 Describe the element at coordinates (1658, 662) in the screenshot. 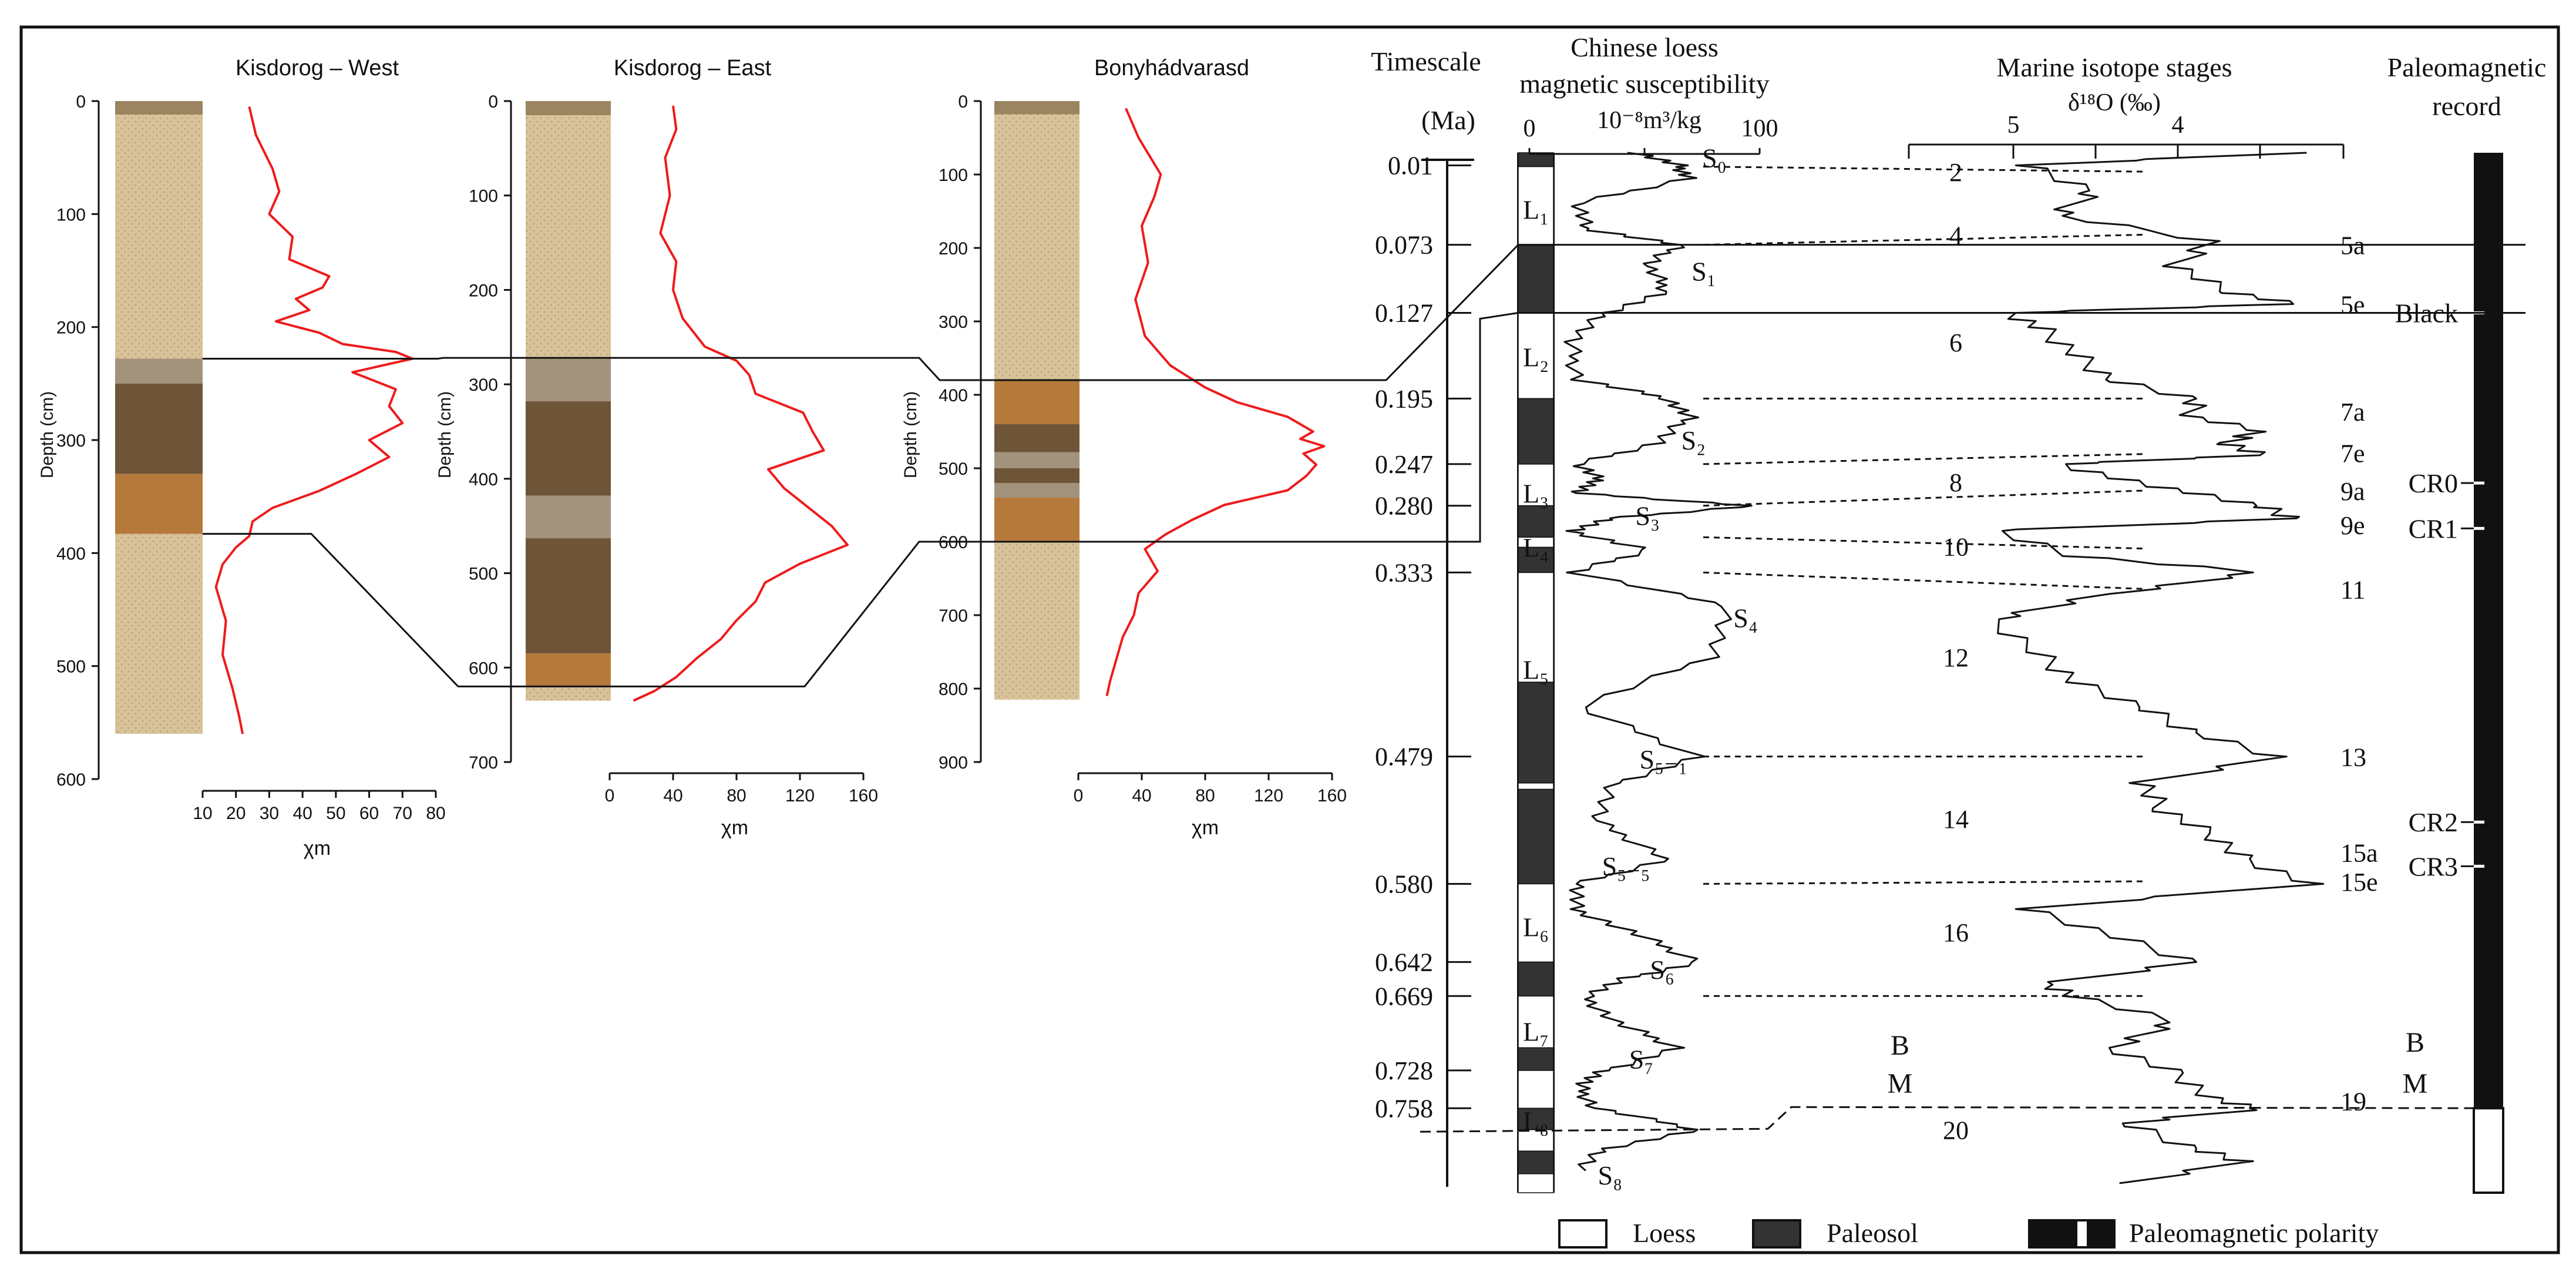

I see `loess-susceptibility-curve` at that location.